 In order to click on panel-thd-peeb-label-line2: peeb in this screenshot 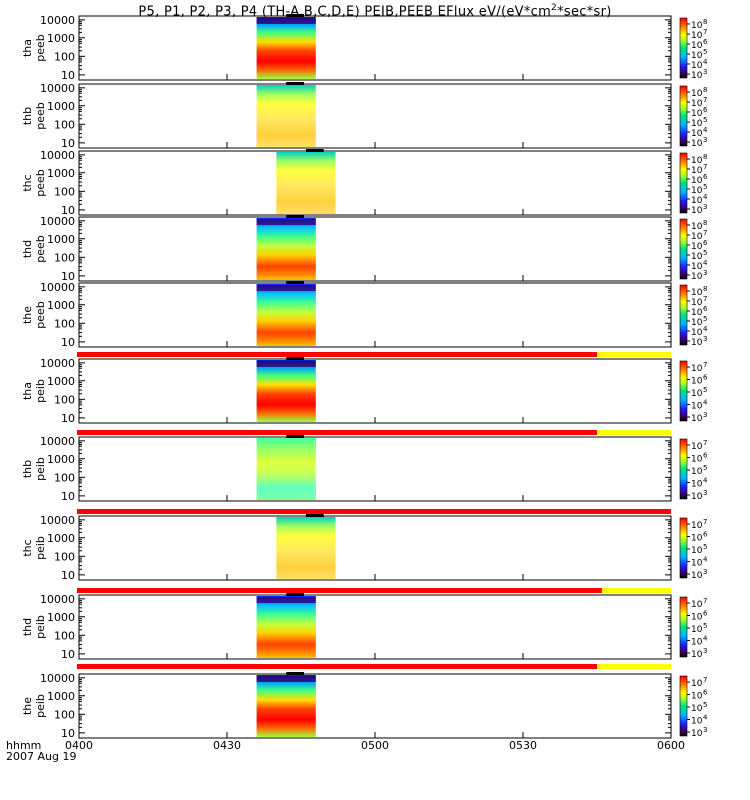, I will do `click(40, 249)`.